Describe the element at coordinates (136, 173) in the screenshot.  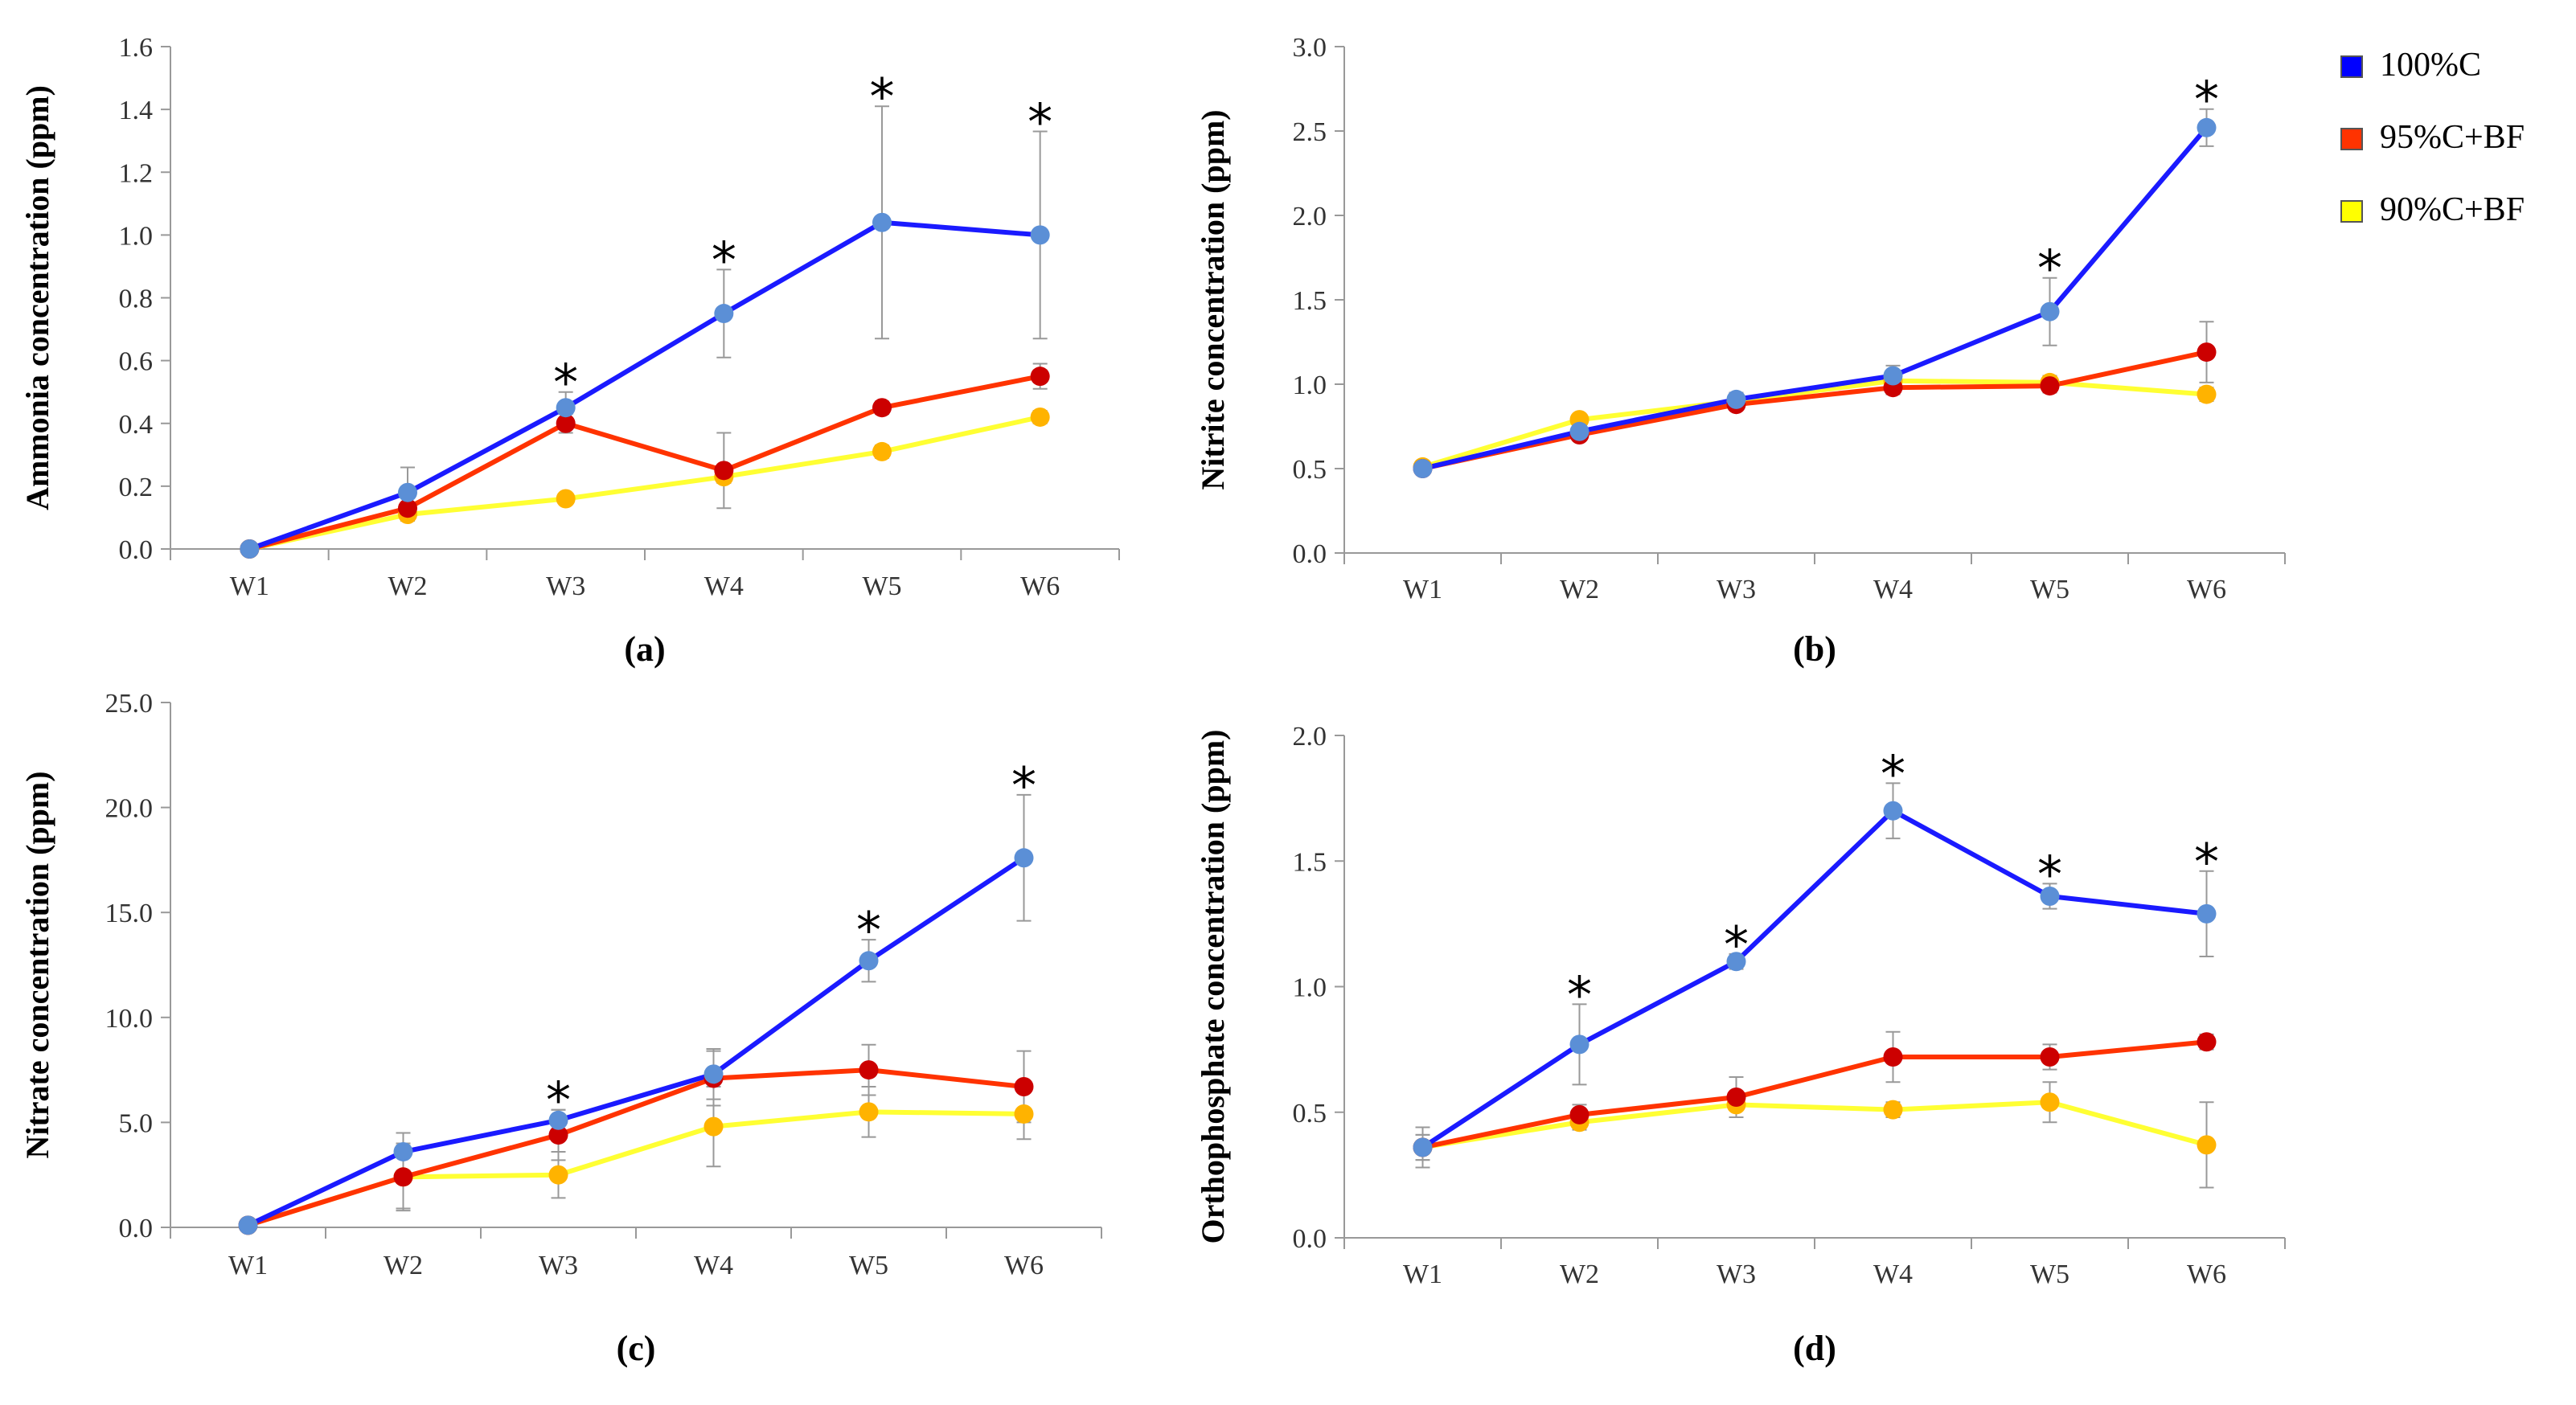
I see `y-tick-label: 1.2` at that location.